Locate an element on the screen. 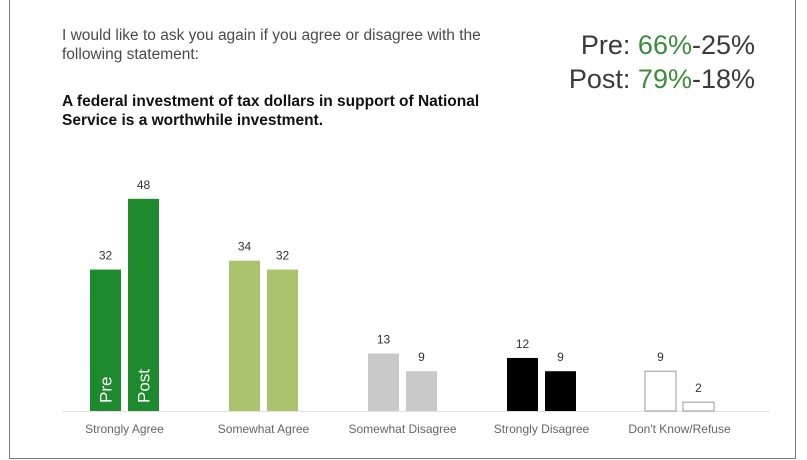  summary-post-label: Post: is located at coordinates (599, 79).